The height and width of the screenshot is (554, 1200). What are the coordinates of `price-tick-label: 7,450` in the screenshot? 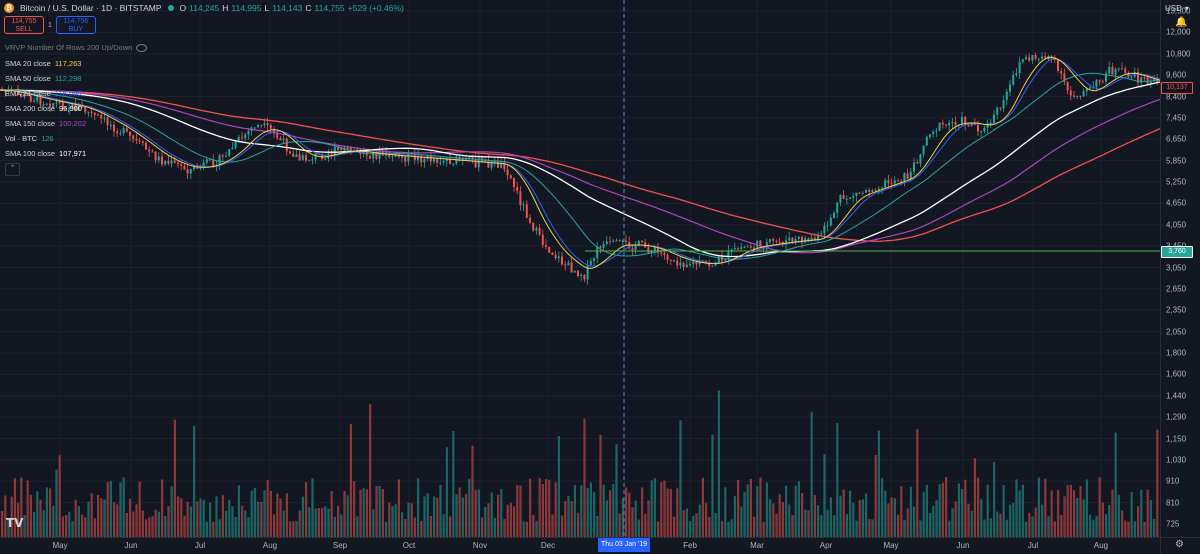 It's located at (1176, 118).